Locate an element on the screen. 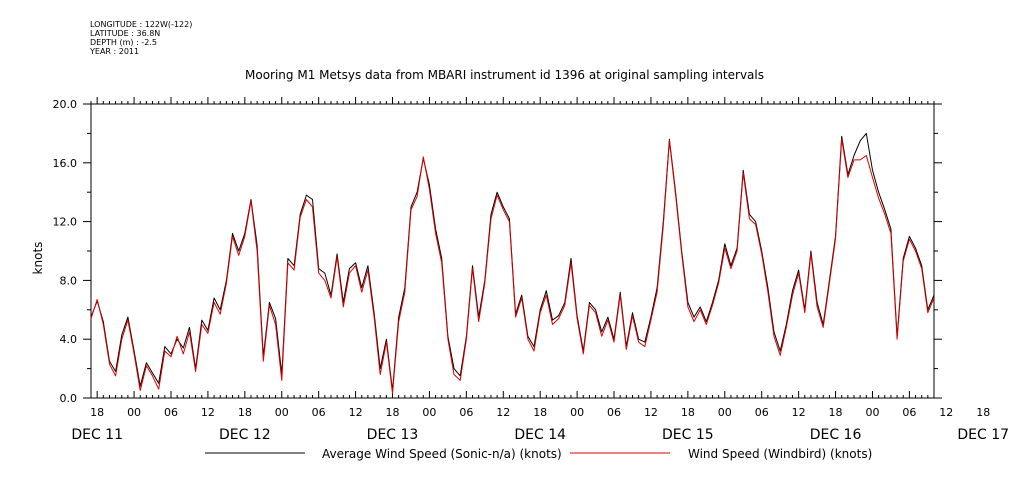 Image resolution: width=1009 pixels, height=504 pixels. x-day-label: DEC 16 is located at coordinates (836, 435).